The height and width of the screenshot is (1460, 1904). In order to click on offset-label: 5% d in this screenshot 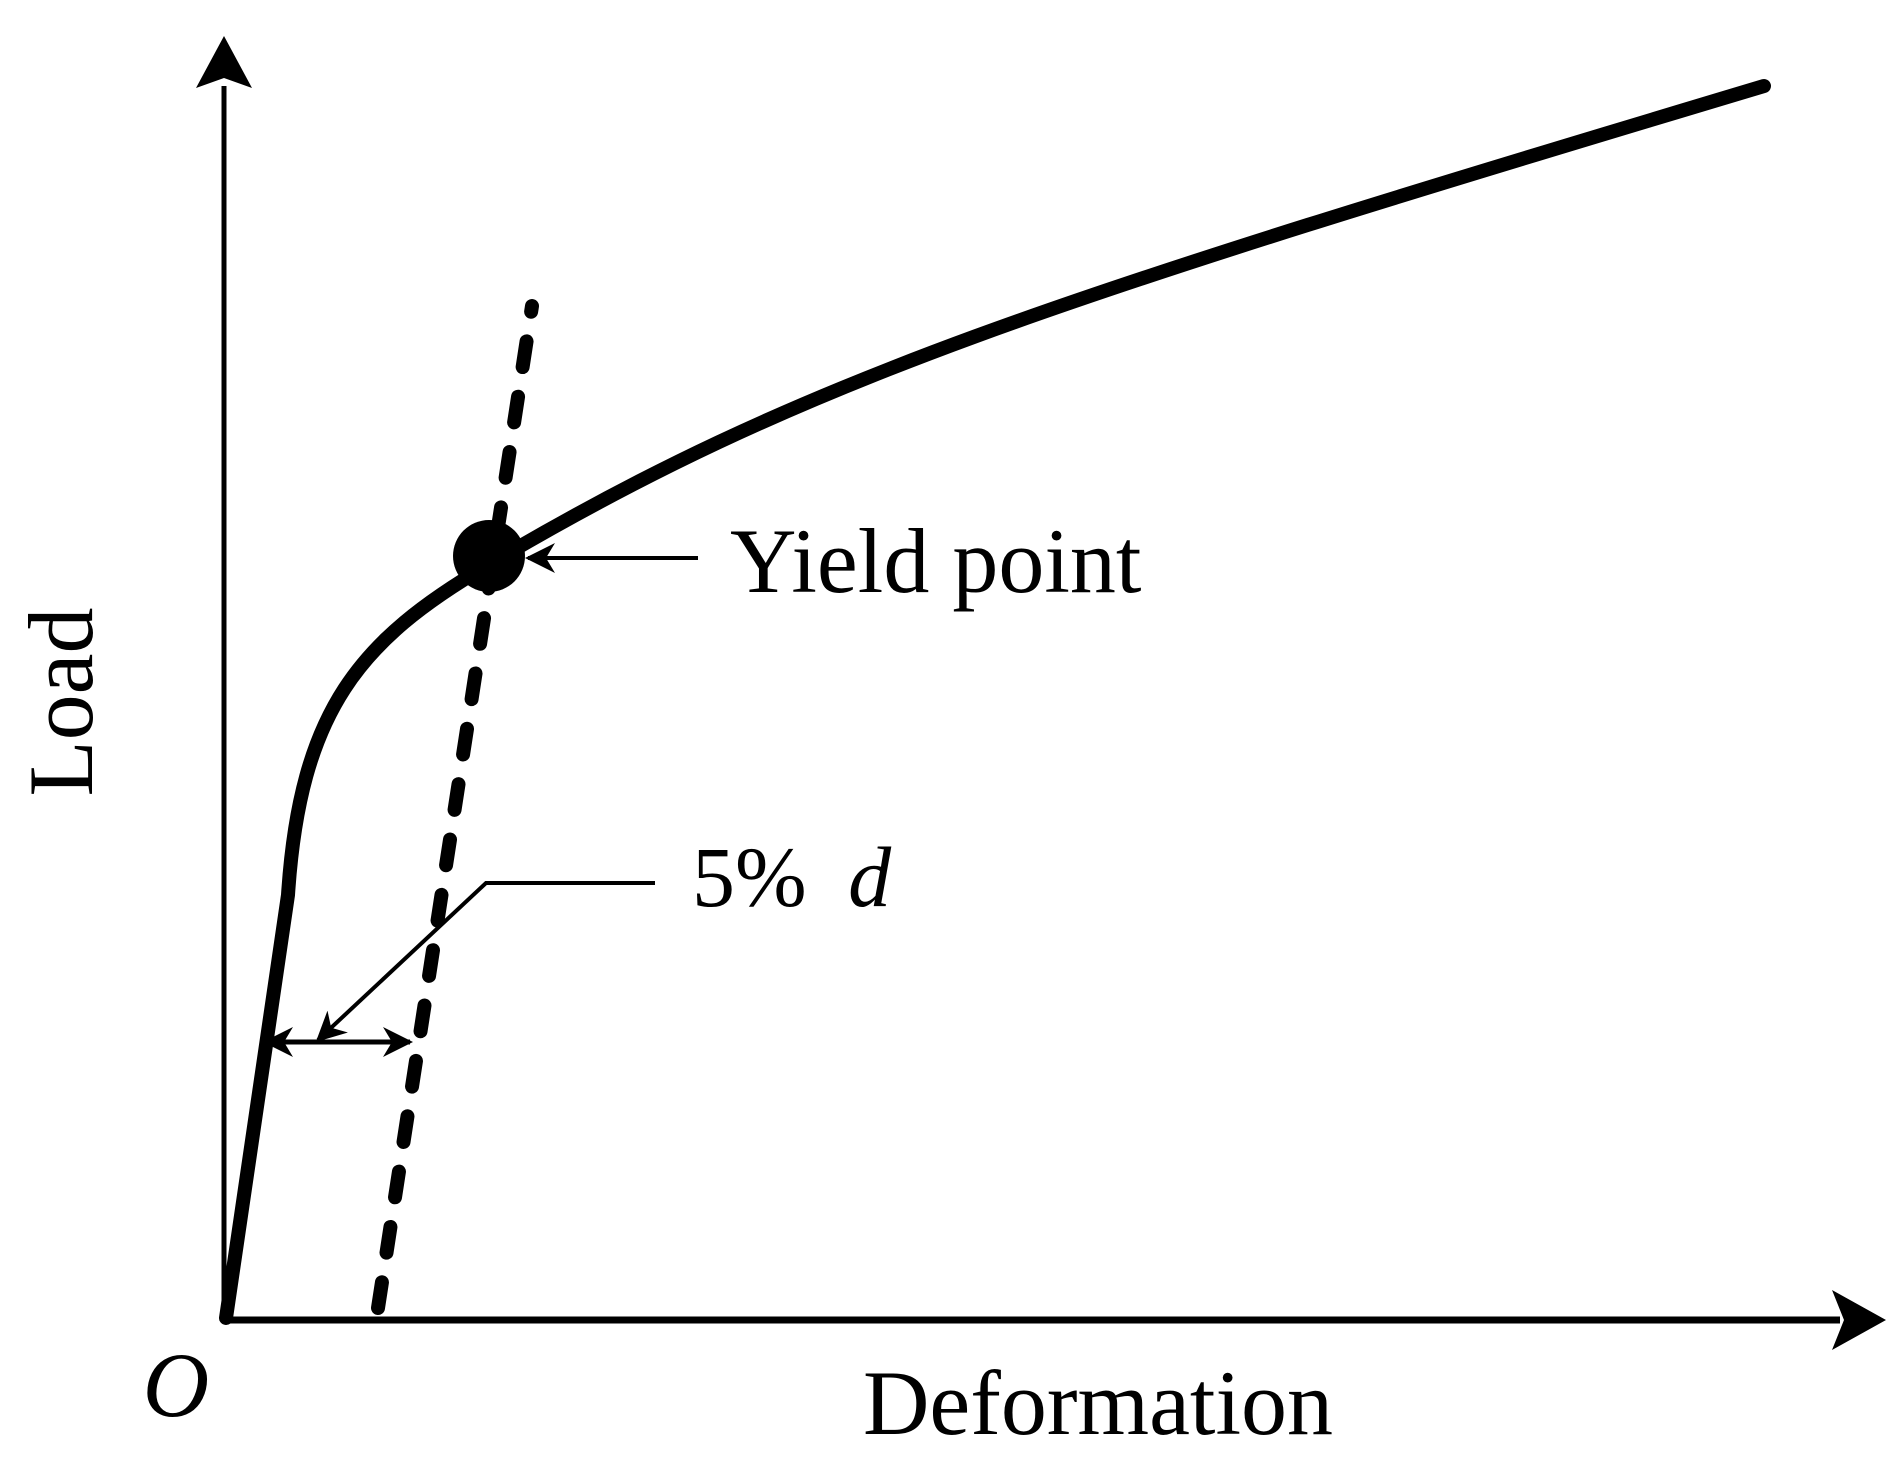, I will do `click(792, 877)`.